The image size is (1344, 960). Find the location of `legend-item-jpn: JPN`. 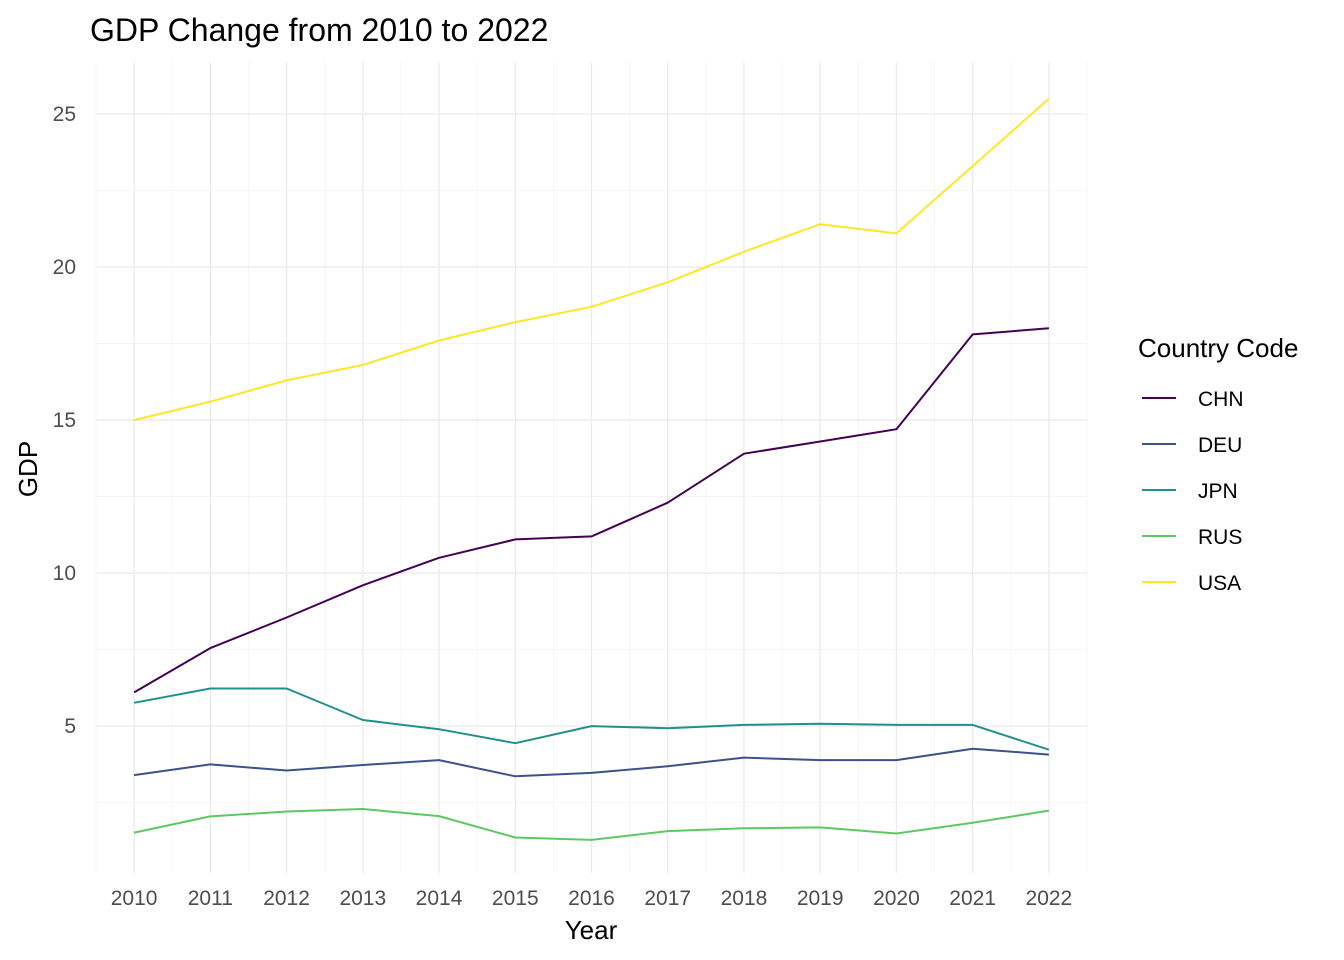

legend-item-jpn: JPN is located at coordinates (1190, 491).